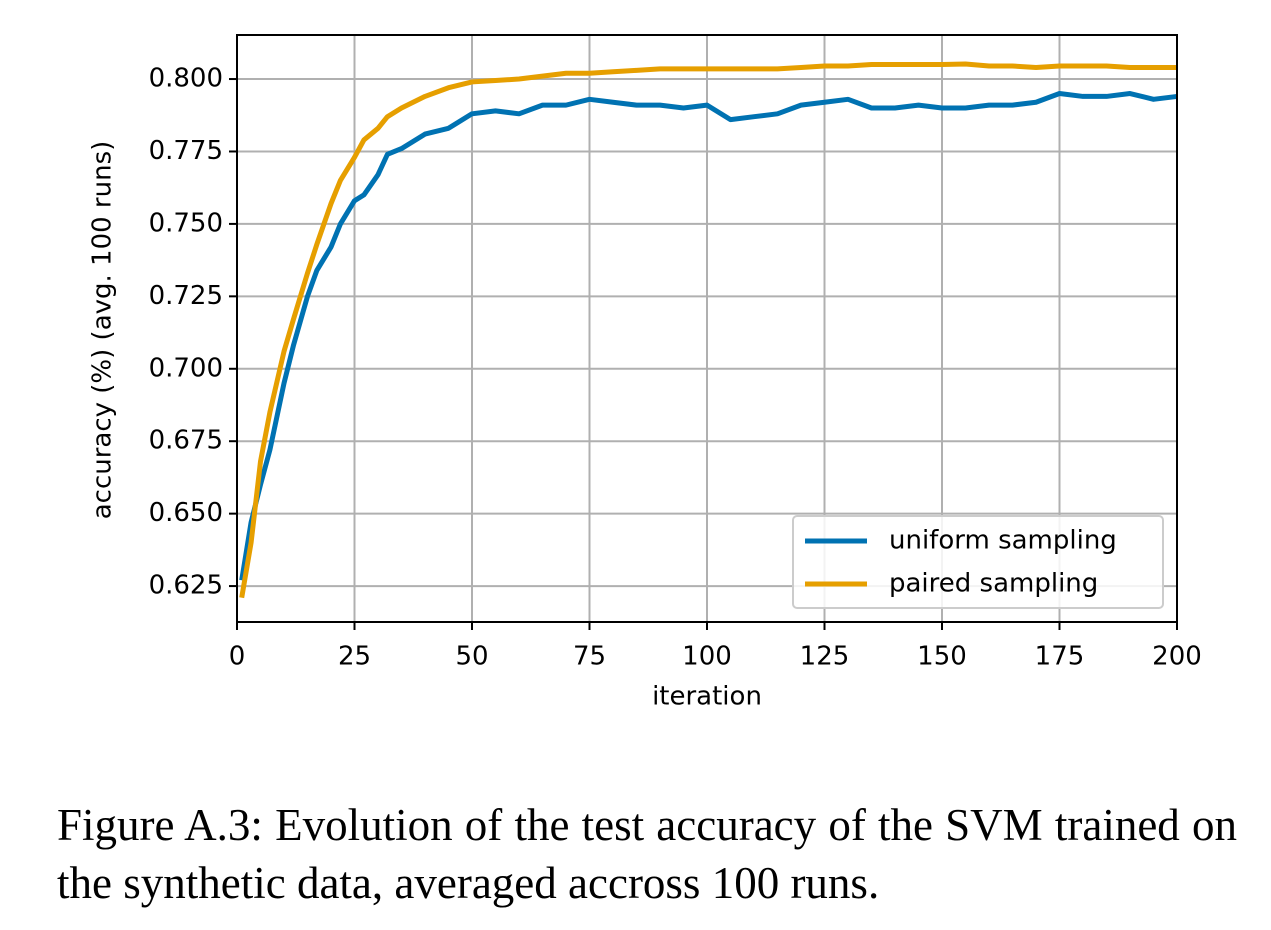 The height and width of the screenshot is (930, 1271). What do you see at coordinates (186, 79) in the screenshot?
I see `y-tick-label: 0.800` at bounding box center [186, 79].